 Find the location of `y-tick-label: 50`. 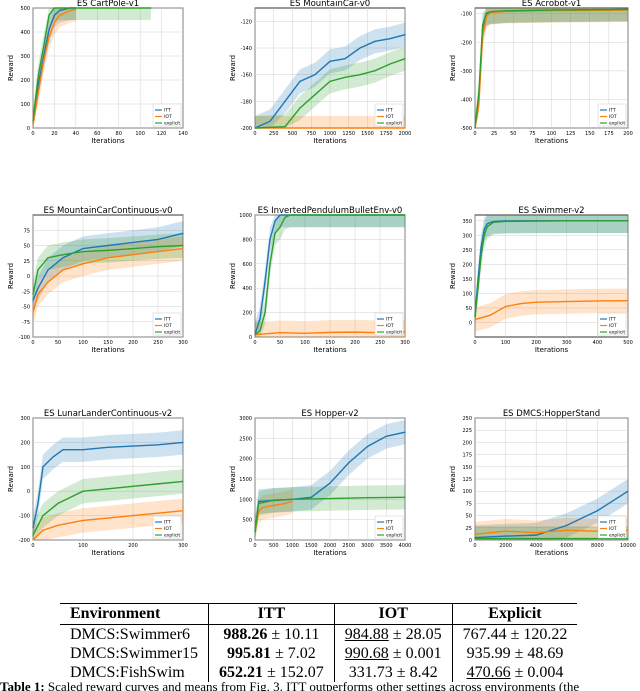

y-tick-label: 50 is located at coordinates (469, 517).